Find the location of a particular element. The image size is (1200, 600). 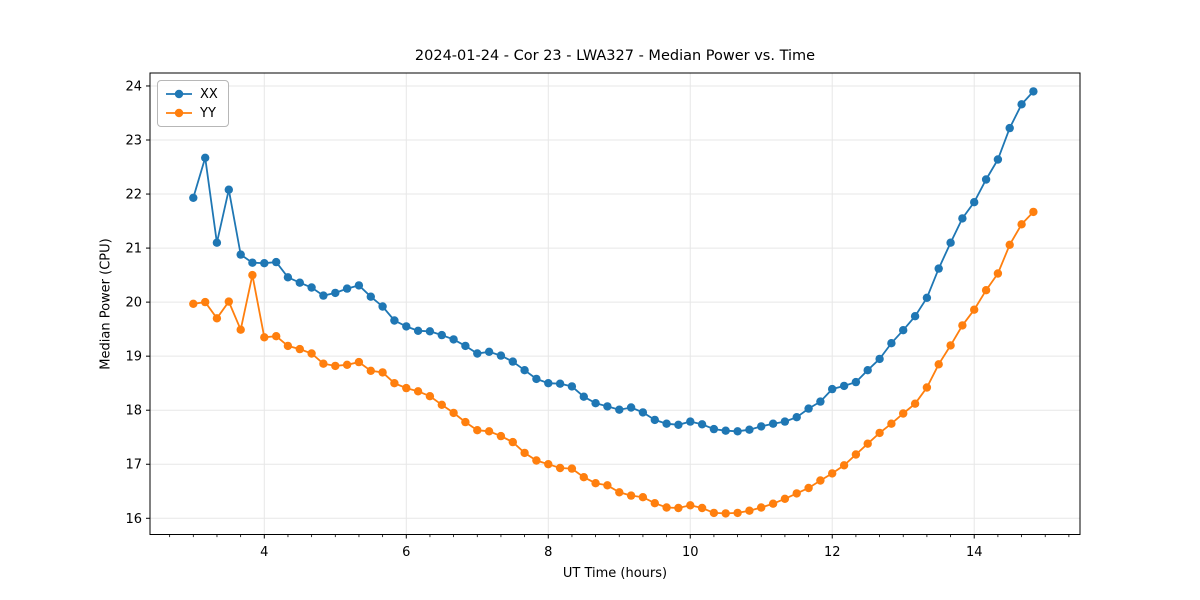

x-tick-label: 14 is located at coordinates (974, 552).